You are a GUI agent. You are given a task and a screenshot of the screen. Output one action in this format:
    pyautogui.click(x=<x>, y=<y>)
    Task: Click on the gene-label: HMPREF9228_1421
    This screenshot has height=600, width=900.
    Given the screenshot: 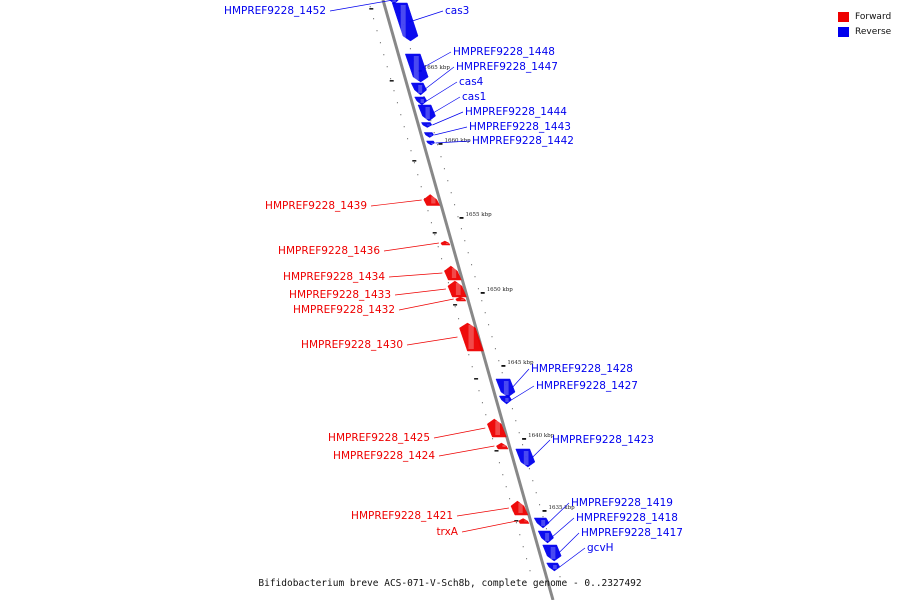 What is the action you would take?
    pyautogui.click(x=402, y=516)
    